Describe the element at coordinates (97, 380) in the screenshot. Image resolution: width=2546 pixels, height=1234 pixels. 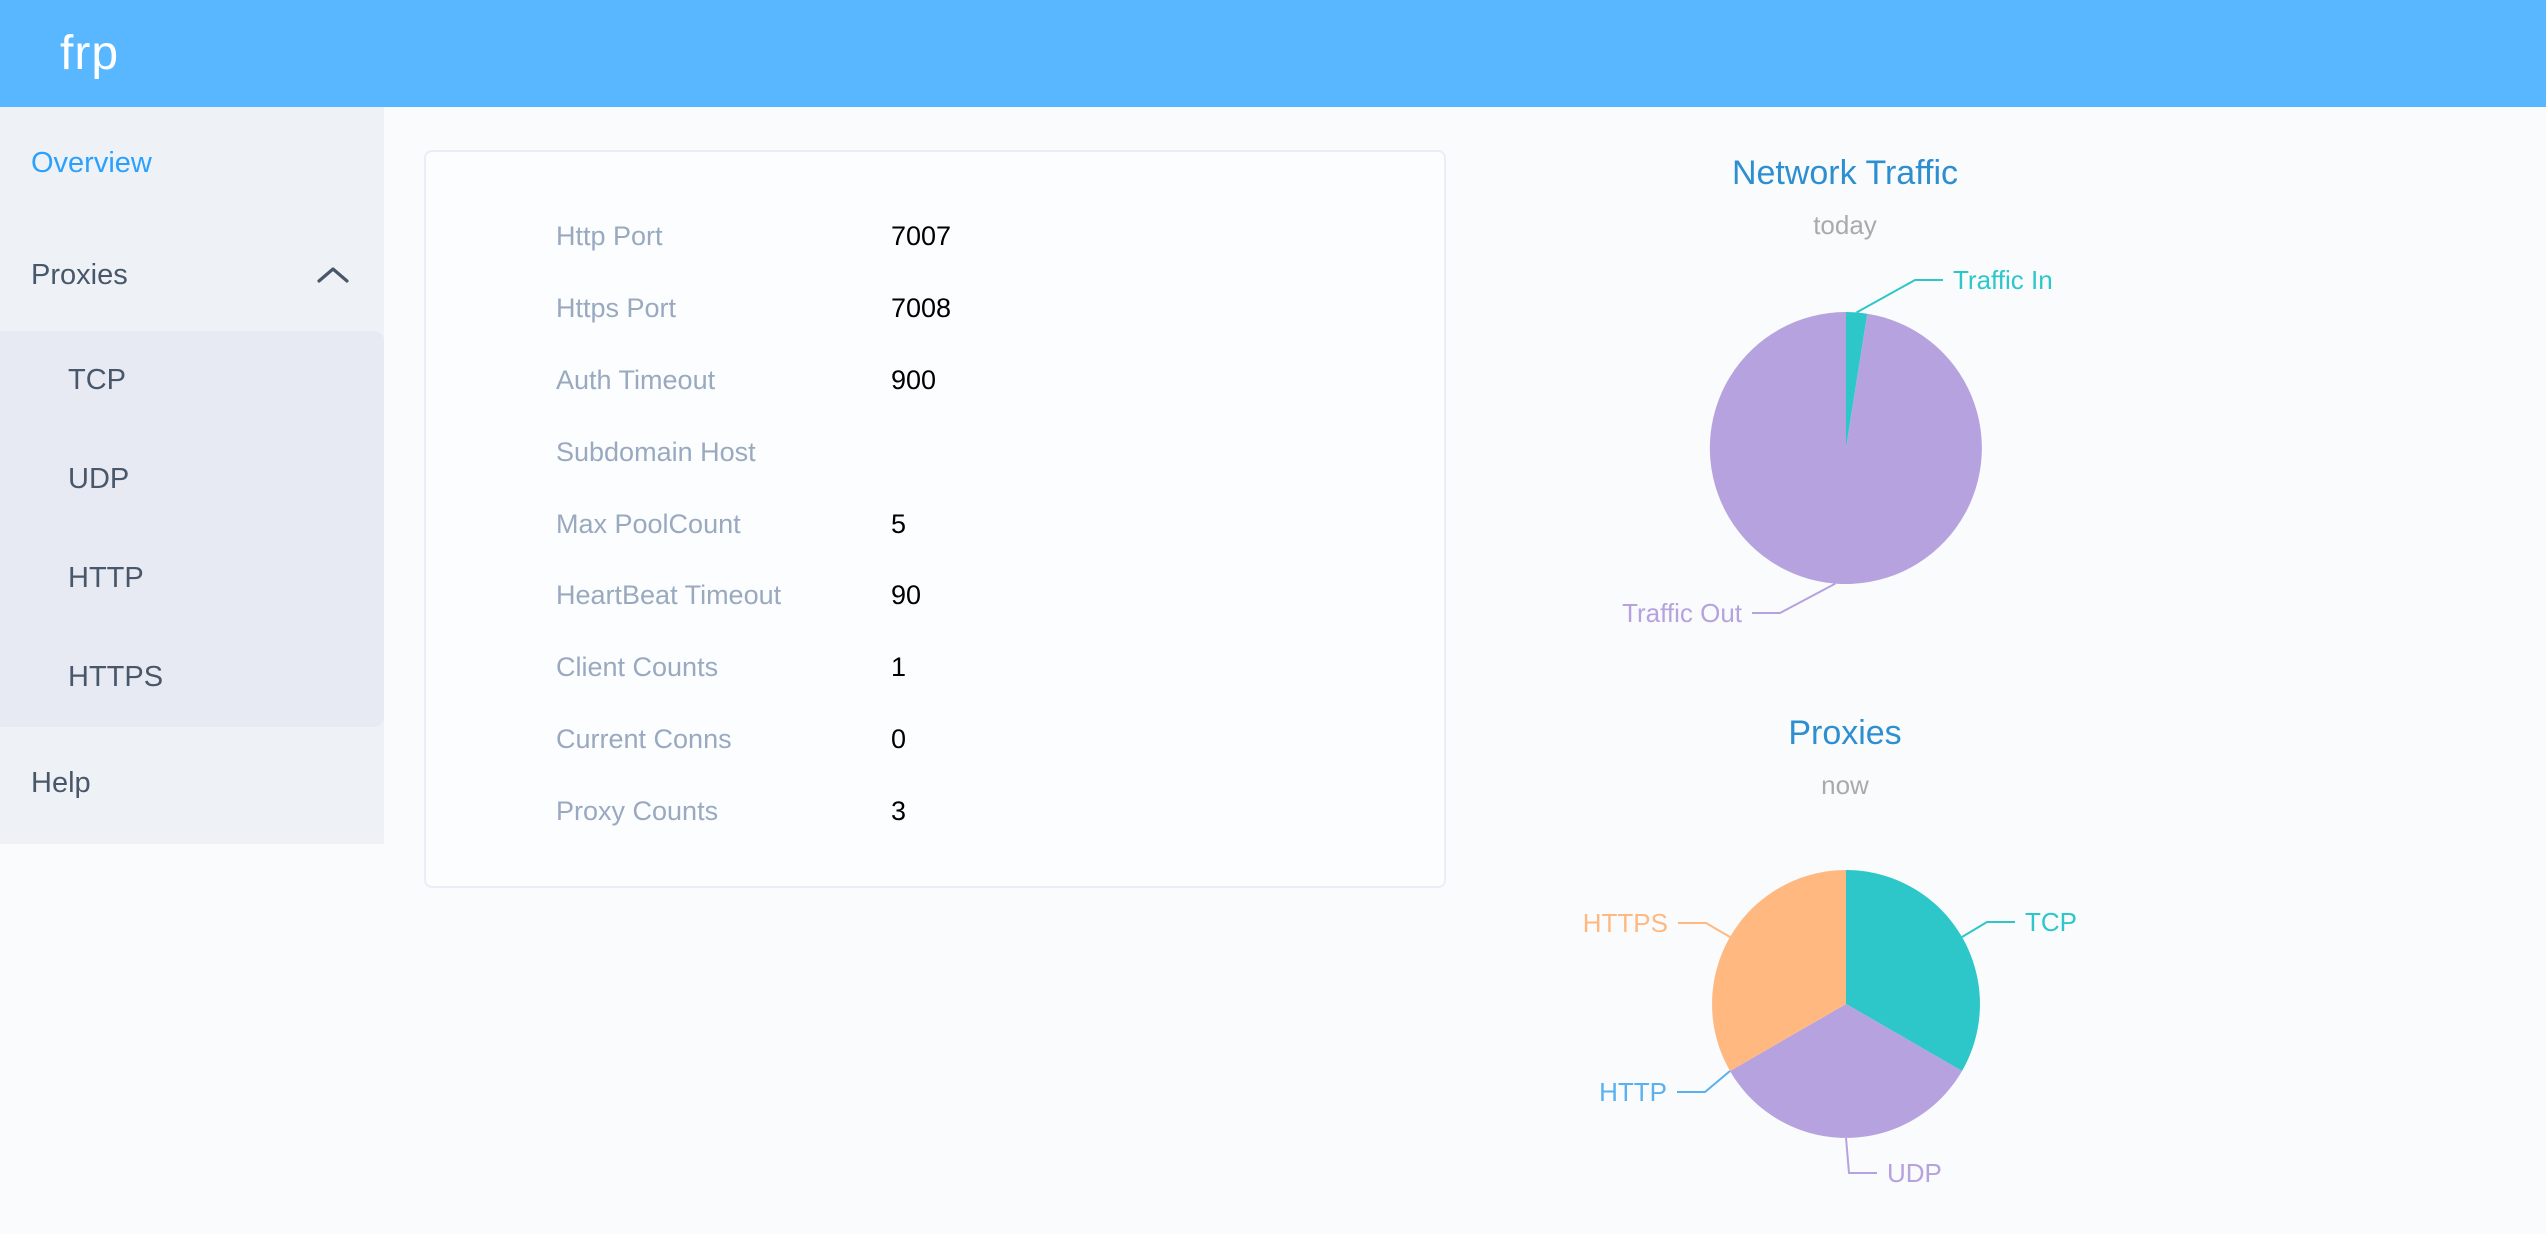
I see `sidebar-item-label: TCP` at that location.